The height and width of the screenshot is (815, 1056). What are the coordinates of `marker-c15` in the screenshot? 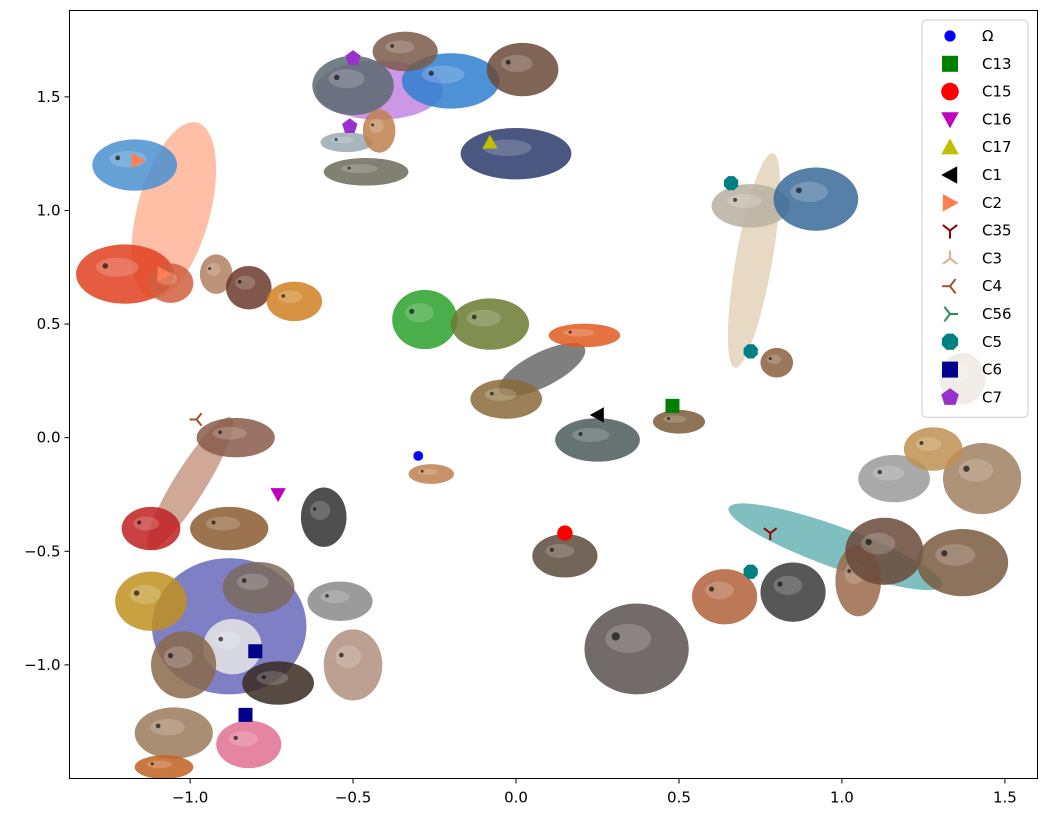 It's located at (565, 533).